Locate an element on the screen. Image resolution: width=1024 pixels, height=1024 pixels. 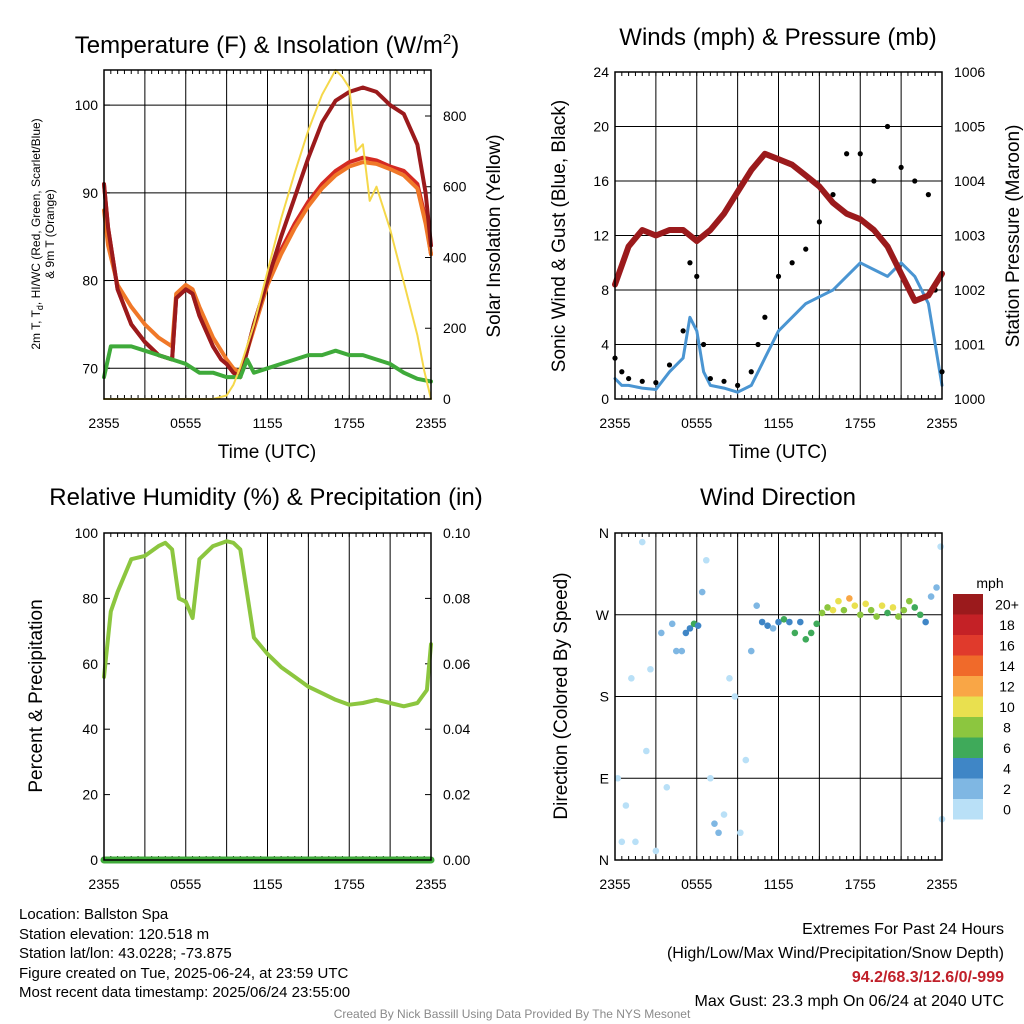
rh-plot-border is located at coordinates (267, 696).